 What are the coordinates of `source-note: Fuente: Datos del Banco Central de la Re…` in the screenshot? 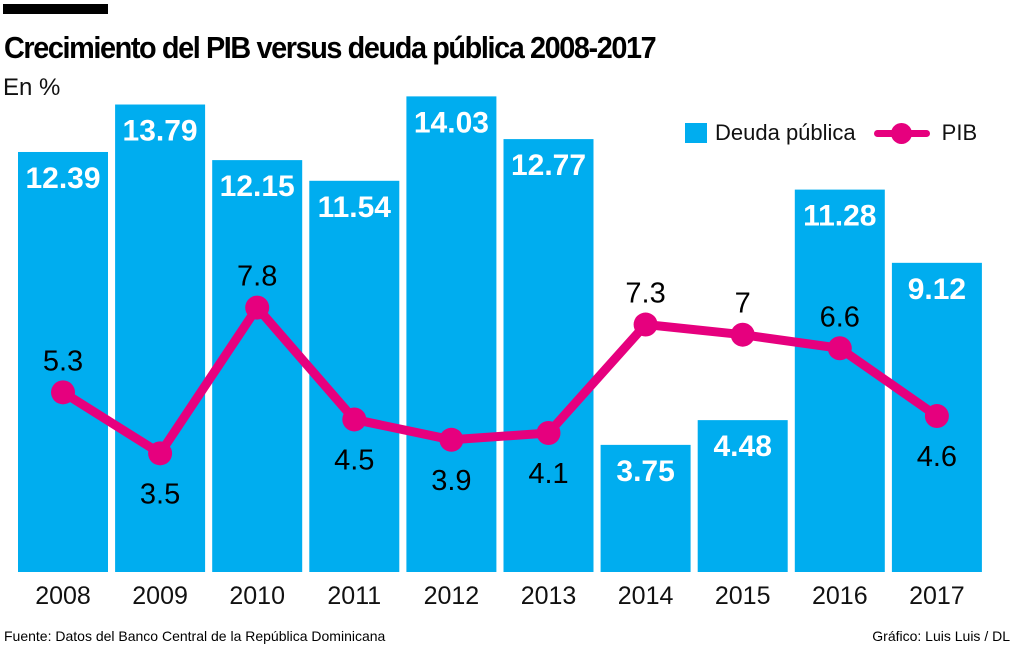 It's located at (195, 636).